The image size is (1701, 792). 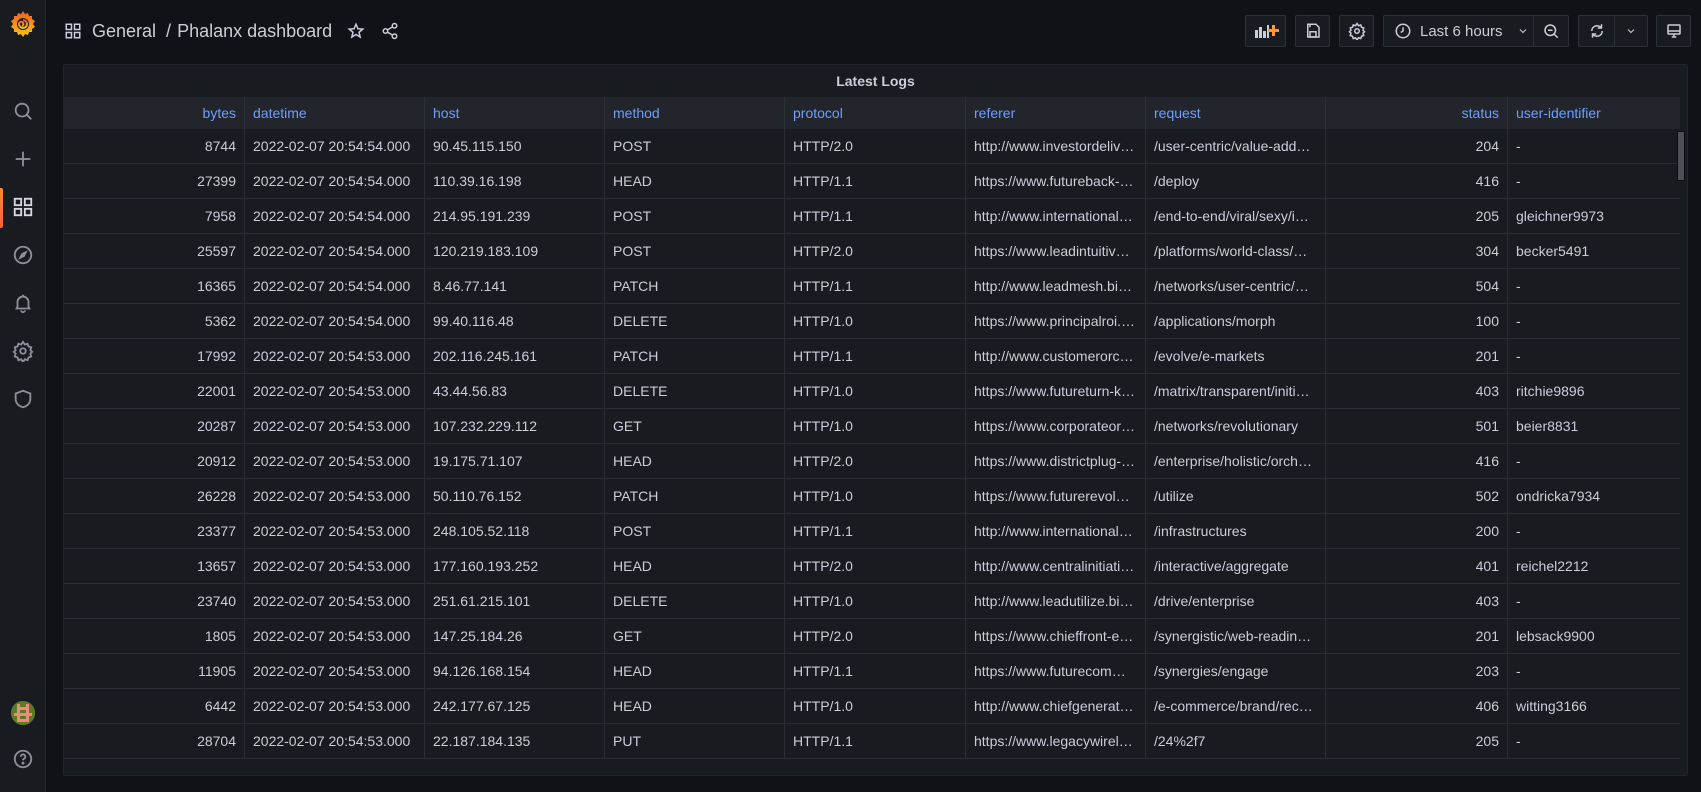 What do you see at coordinates (1417, 113) in the screenshot?
I see `column-header-status: status` at bounding box center [1417, 113].